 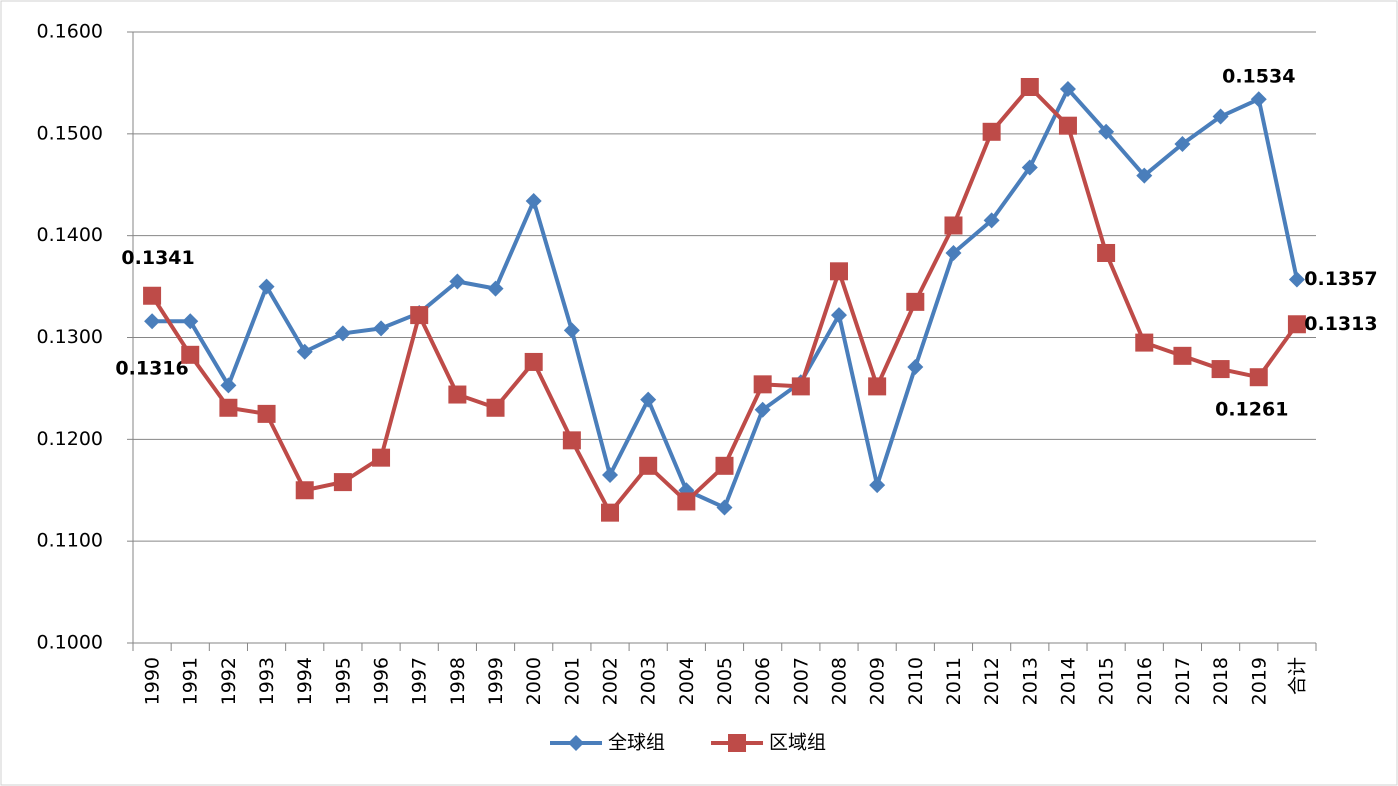 I want to click on legend-label: 区域组, so click(x=797, y=743).